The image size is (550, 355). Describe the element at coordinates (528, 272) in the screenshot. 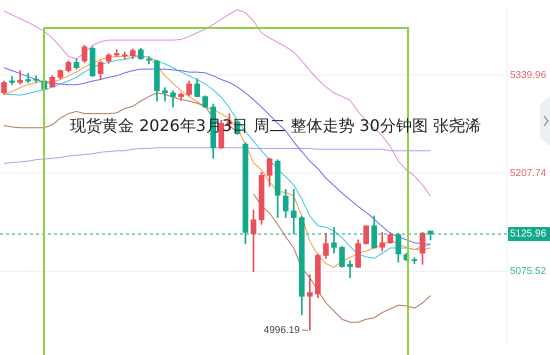

I see `y-tick-label: 5075.52` at that location.